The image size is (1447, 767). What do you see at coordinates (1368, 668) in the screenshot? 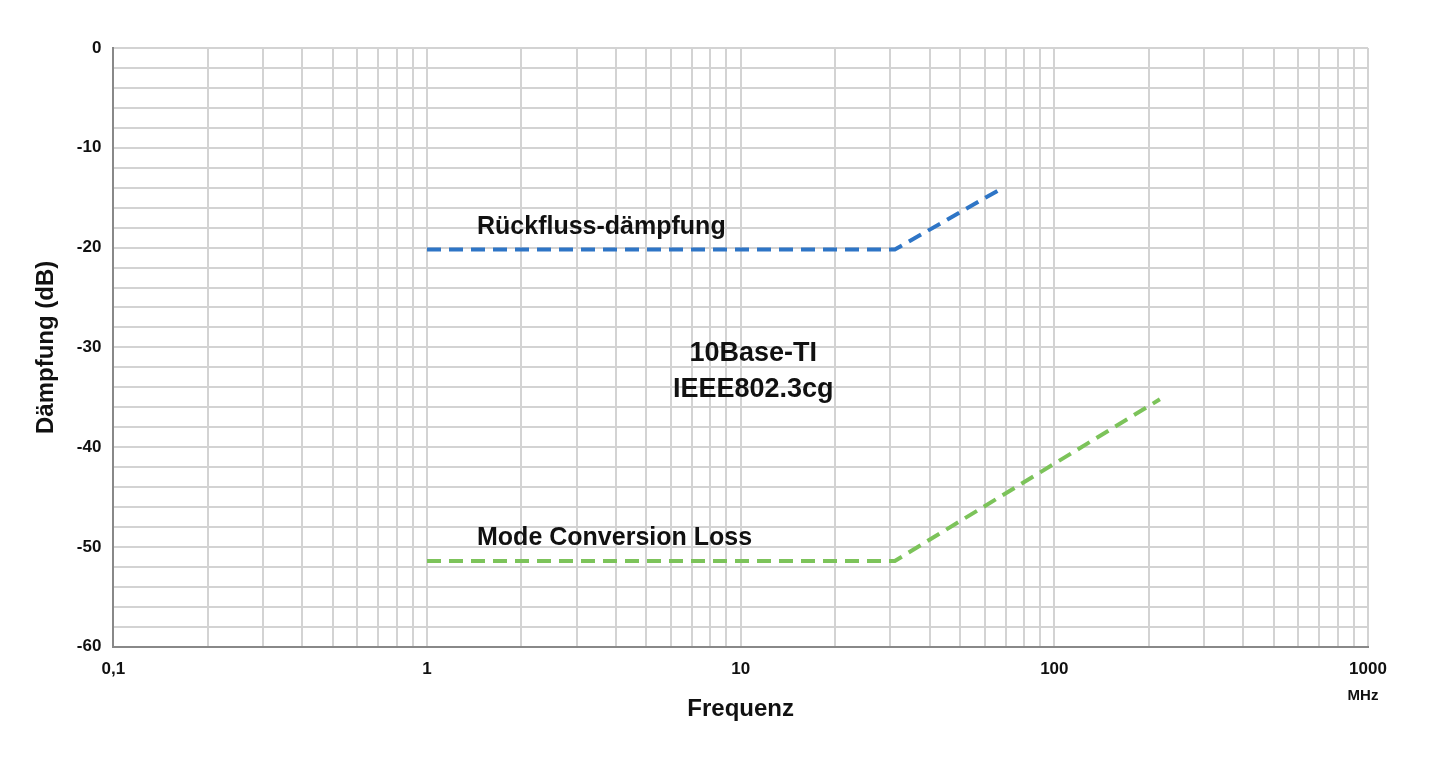
I see `x-tick-label: 1000` at bounding box center [1368, 668].